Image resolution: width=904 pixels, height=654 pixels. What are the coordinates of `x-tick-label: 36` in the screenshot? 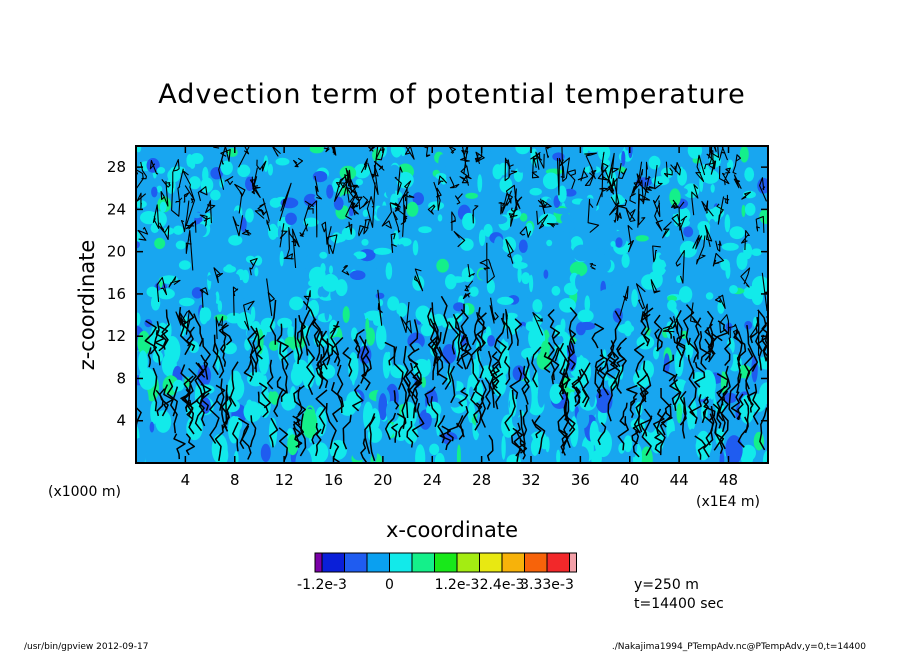 It's located at (580, 480).